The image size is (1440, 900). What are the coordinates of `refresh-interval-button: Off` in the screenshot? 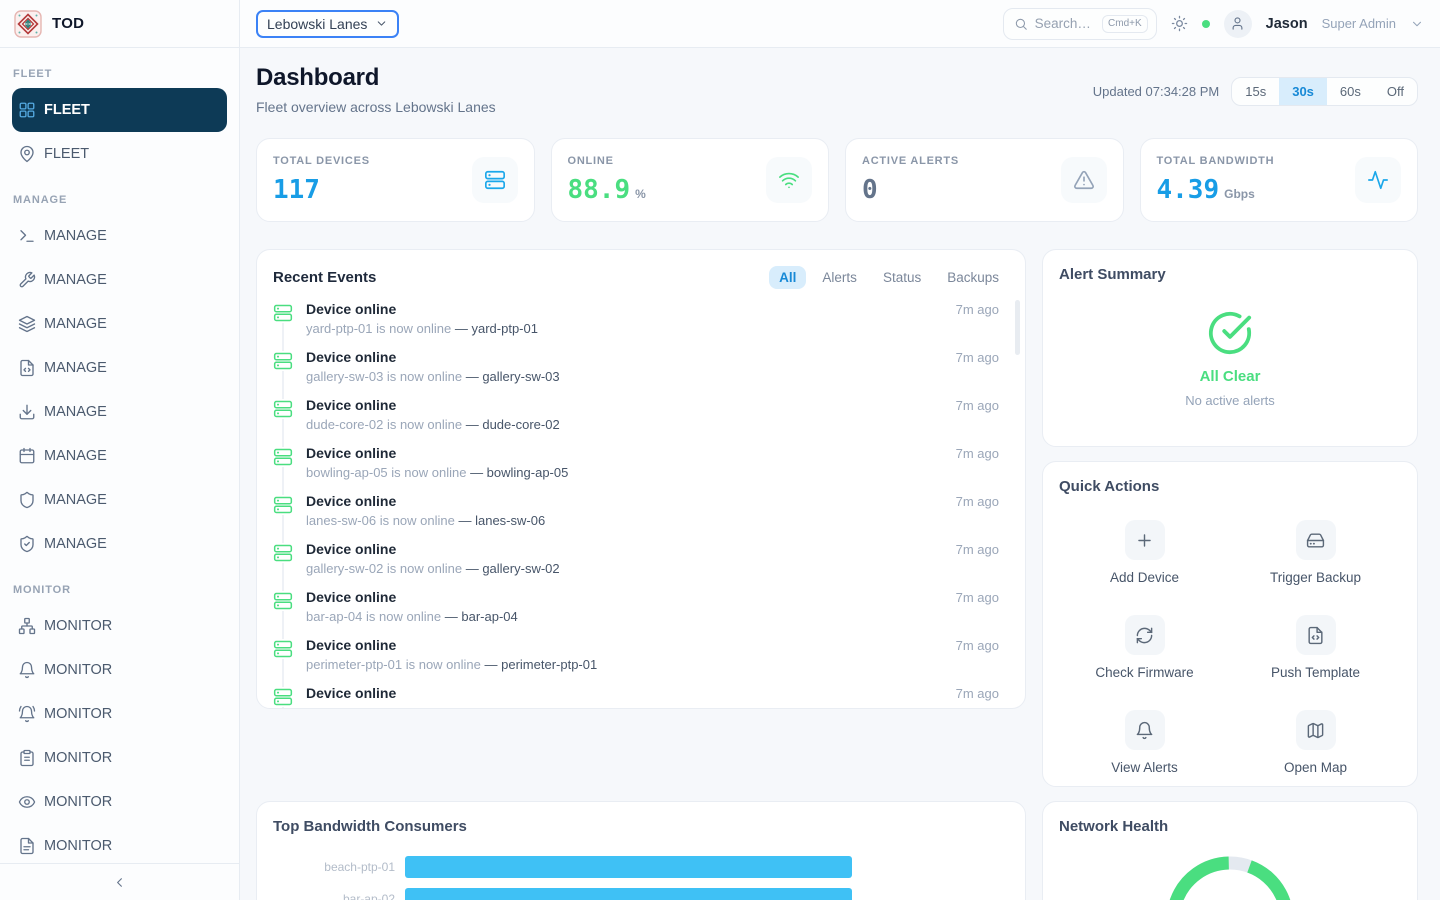 It's located at (1395, 91).